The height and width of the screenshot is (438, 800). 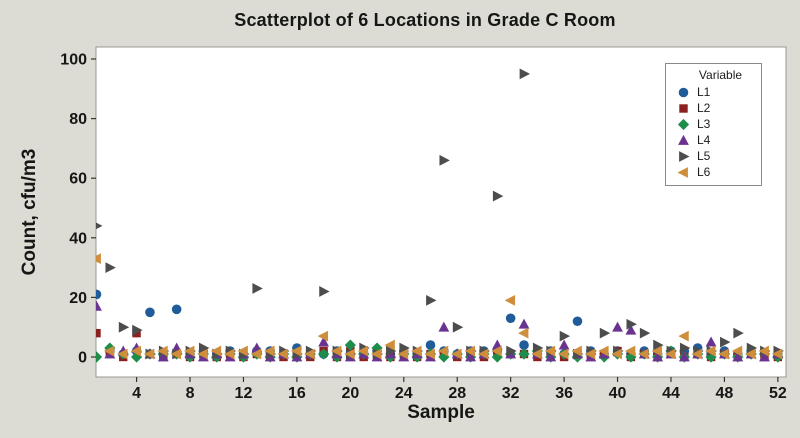 I want to click on diamond-marker-icon, so click(x=683, y=124).